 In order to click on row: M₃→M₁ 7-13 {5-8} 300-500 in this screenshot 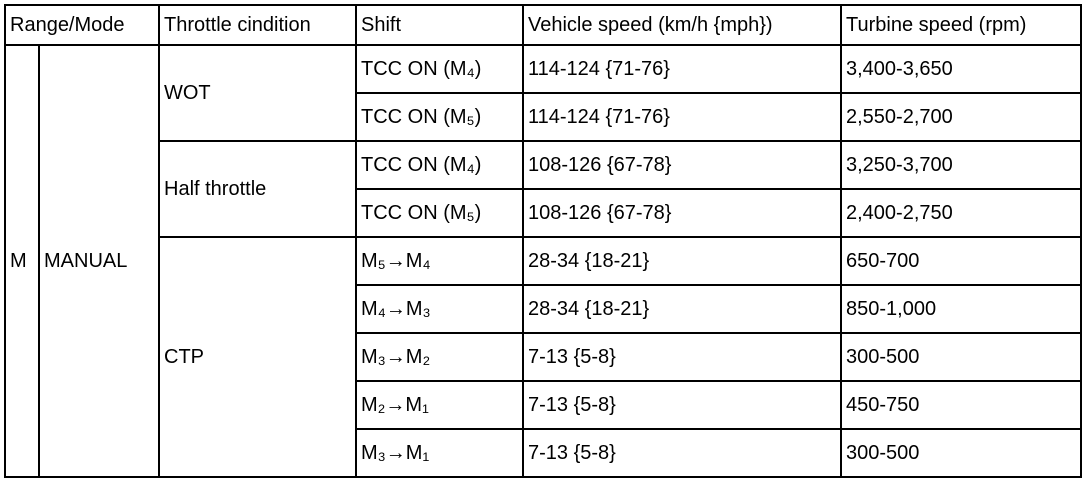, I will do `click(543, 453)`.